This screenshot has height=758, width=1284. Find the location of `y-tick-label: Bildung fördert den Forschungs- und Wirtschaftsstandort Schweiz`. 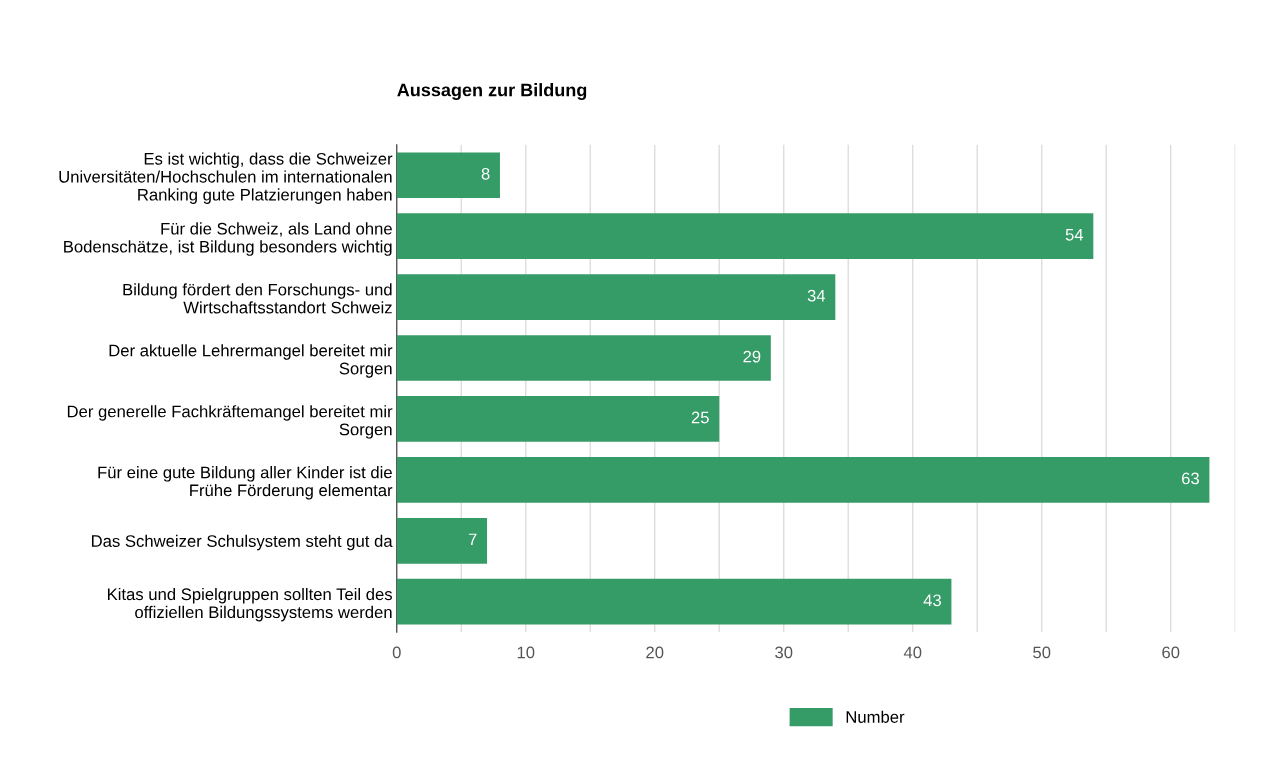

y-tick-label: Bildung fördert den Forschungs- und Wirtschaftsstandort Schweiz is located at coordinates (257, 298).